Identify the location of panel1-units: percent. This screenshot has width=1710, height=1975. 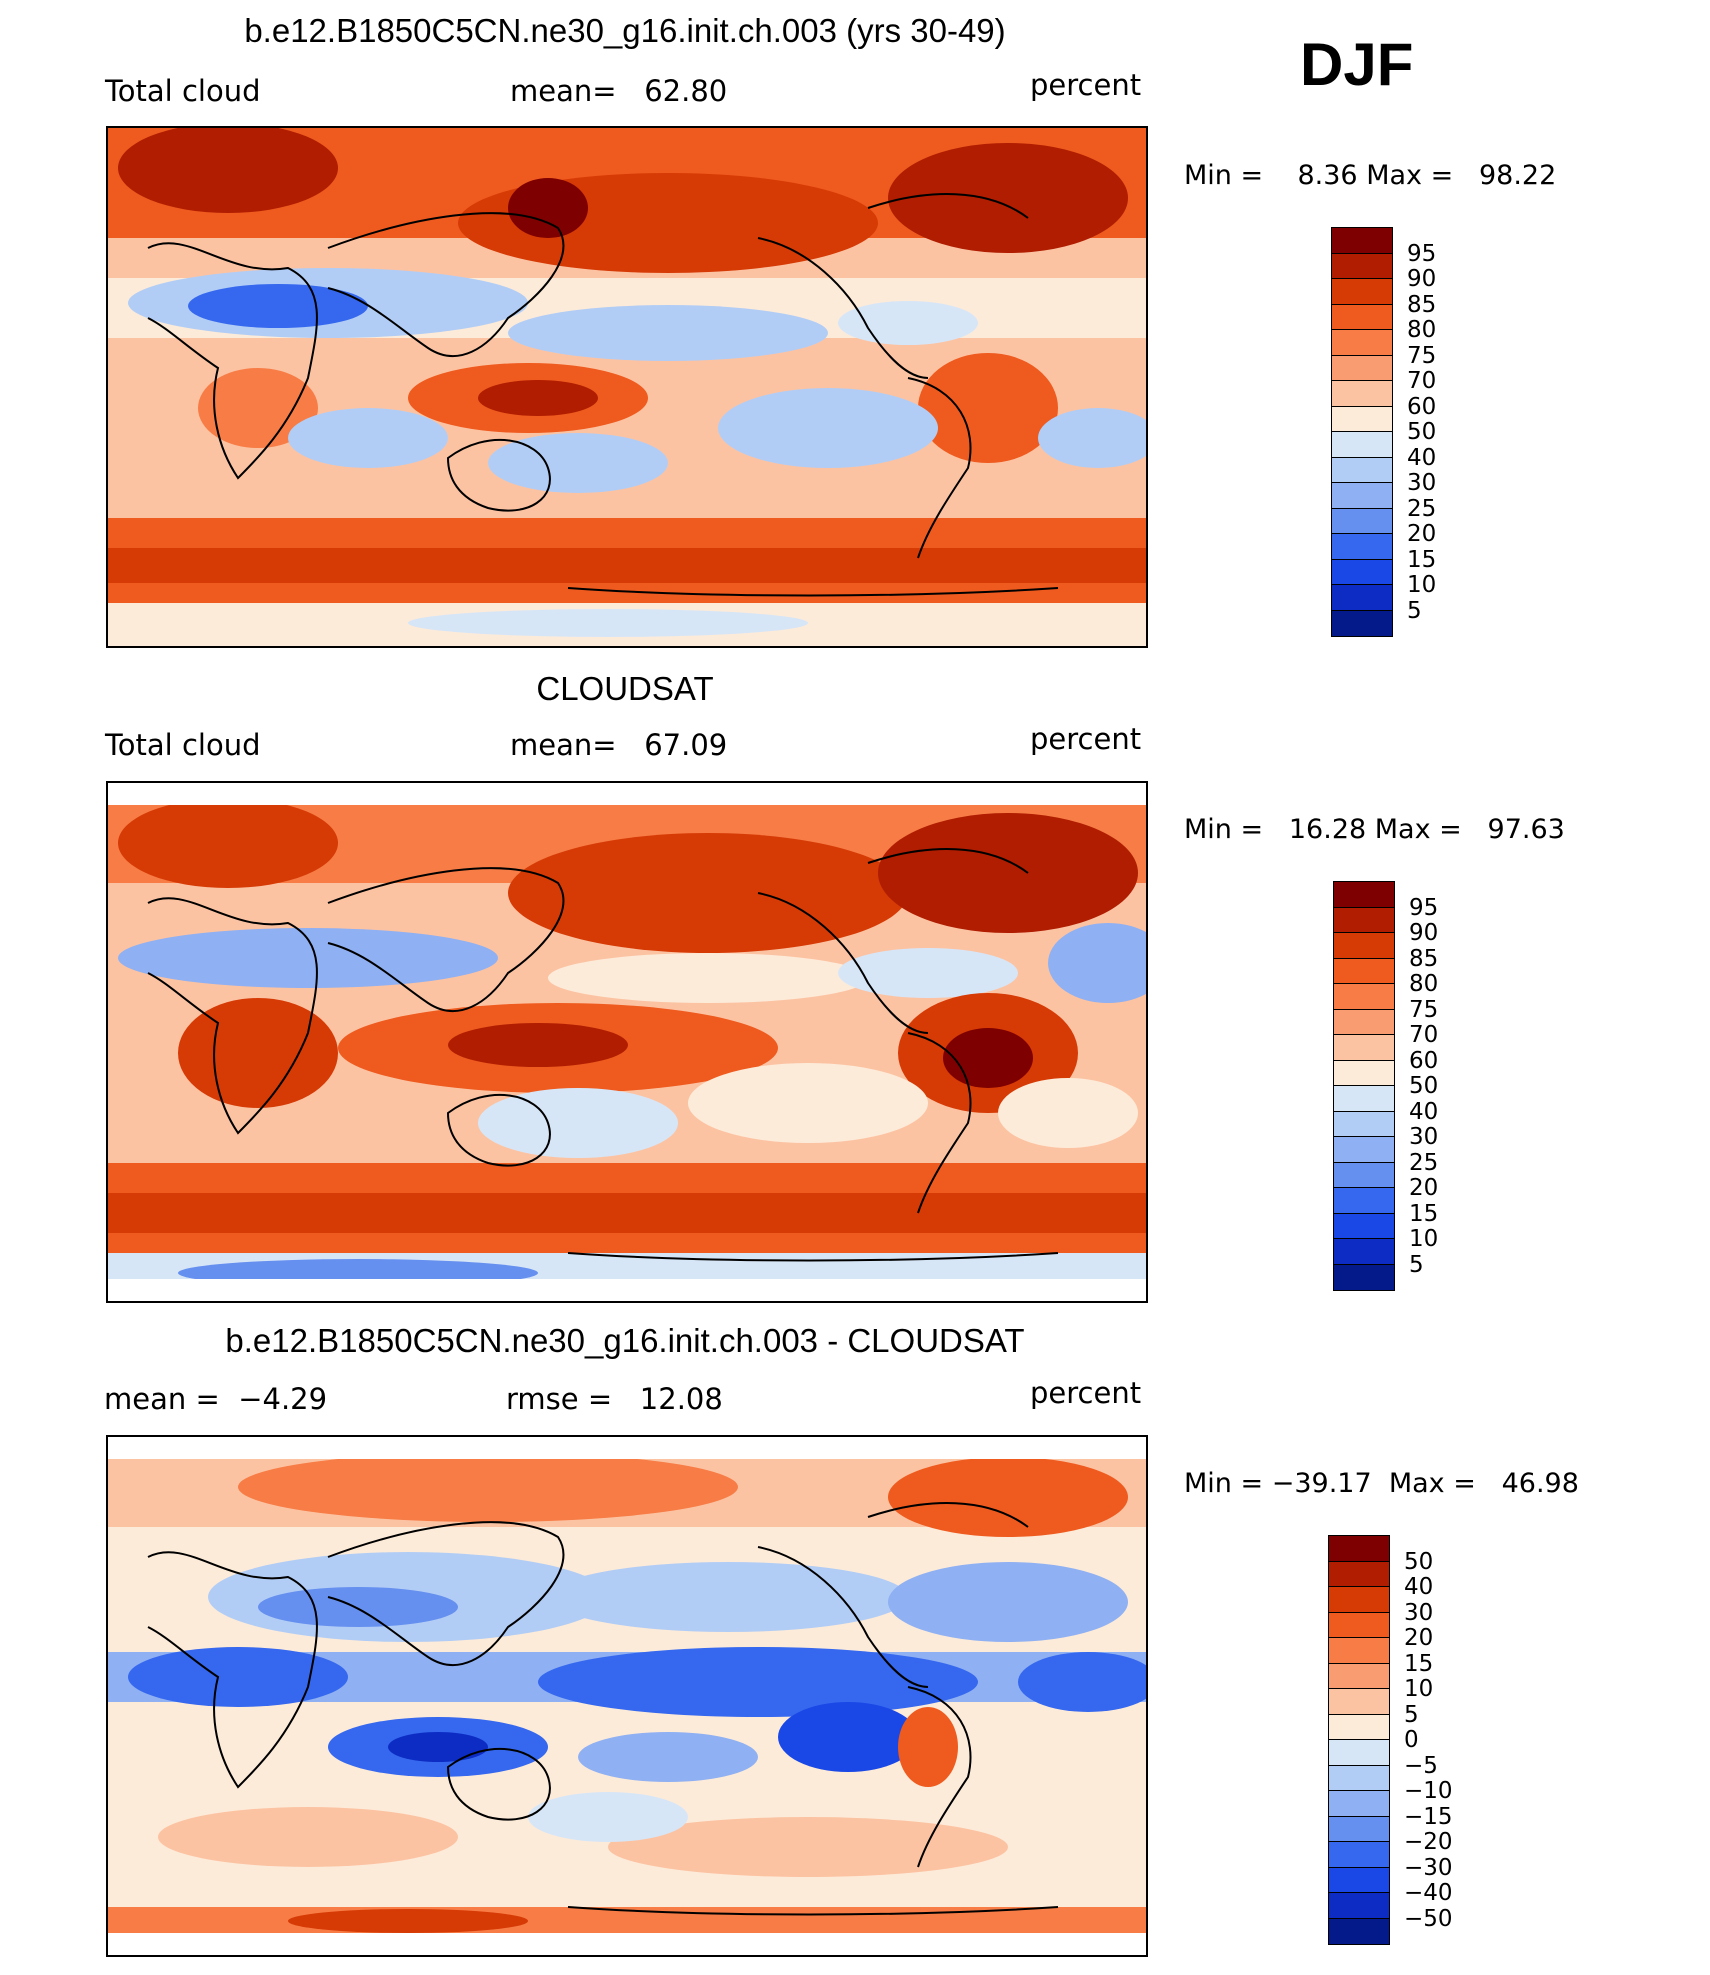
(1086, 85).